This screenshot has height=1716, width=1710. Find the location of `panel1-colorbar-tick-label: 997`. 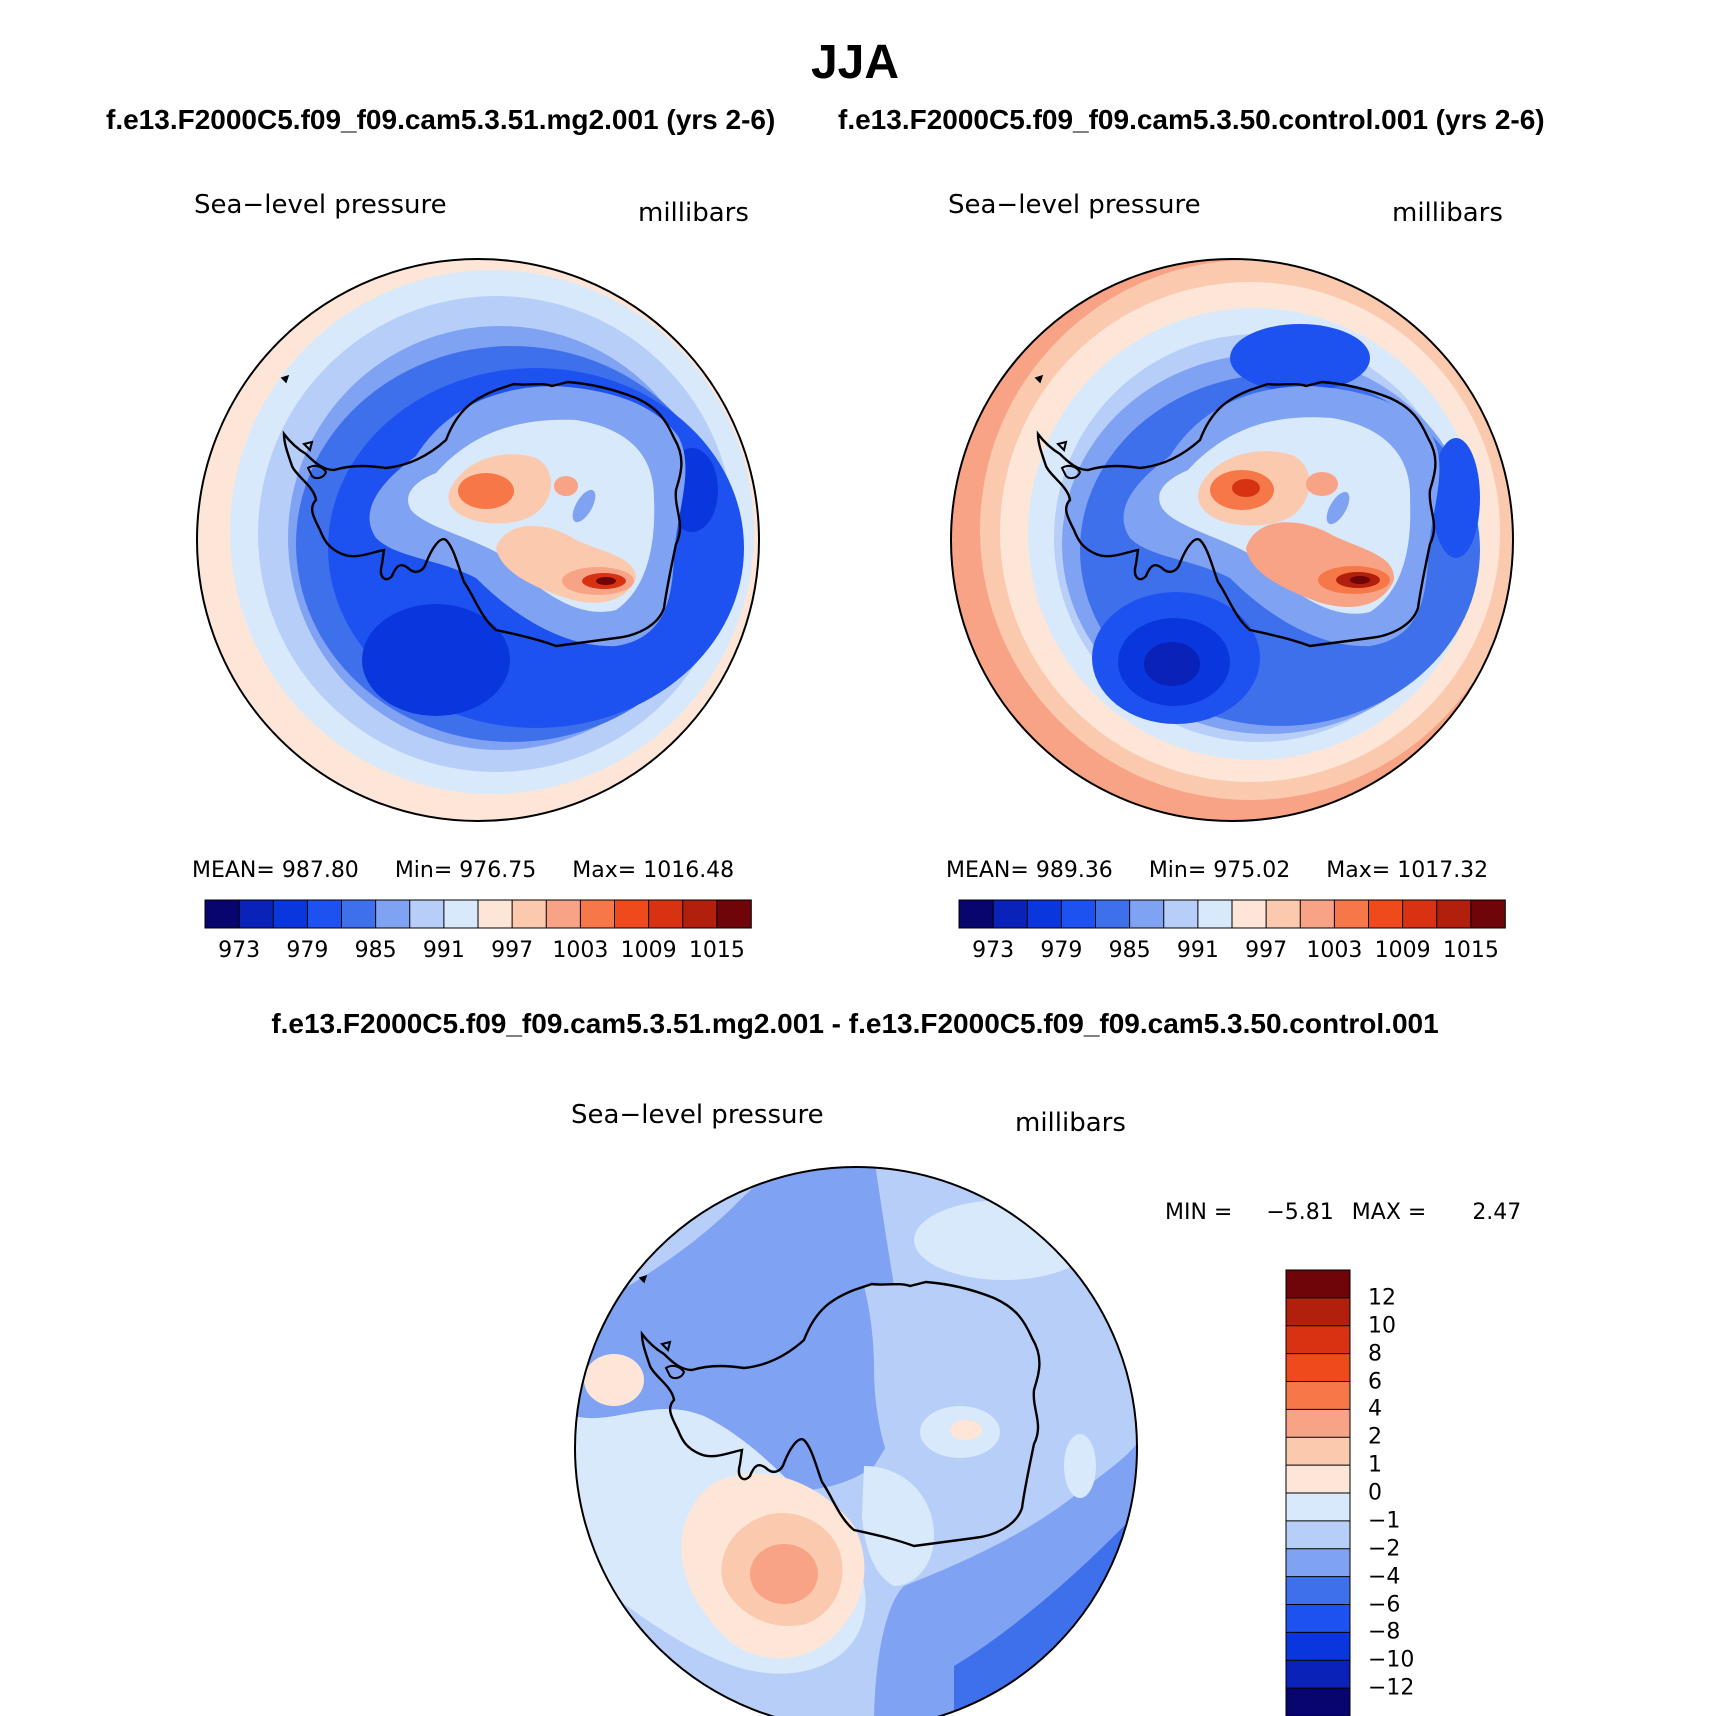

panel1-colorbar-tick-label: 997 is located at coordinates (512, 950).